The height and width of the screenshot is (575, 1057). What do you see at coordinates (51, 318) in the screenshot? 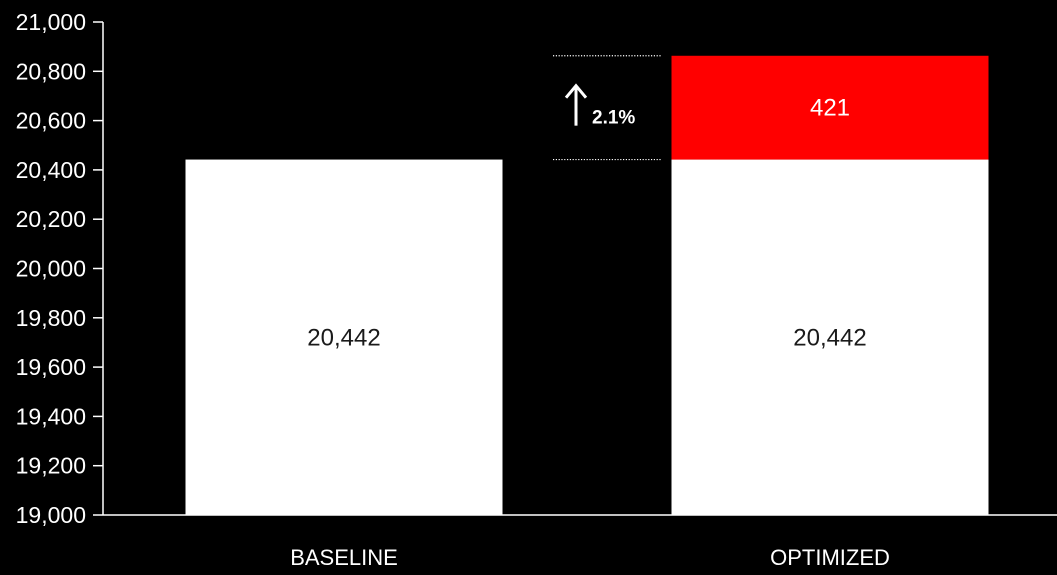
I see `y-tick-label: 19,800` at bounding box center [51, 318].